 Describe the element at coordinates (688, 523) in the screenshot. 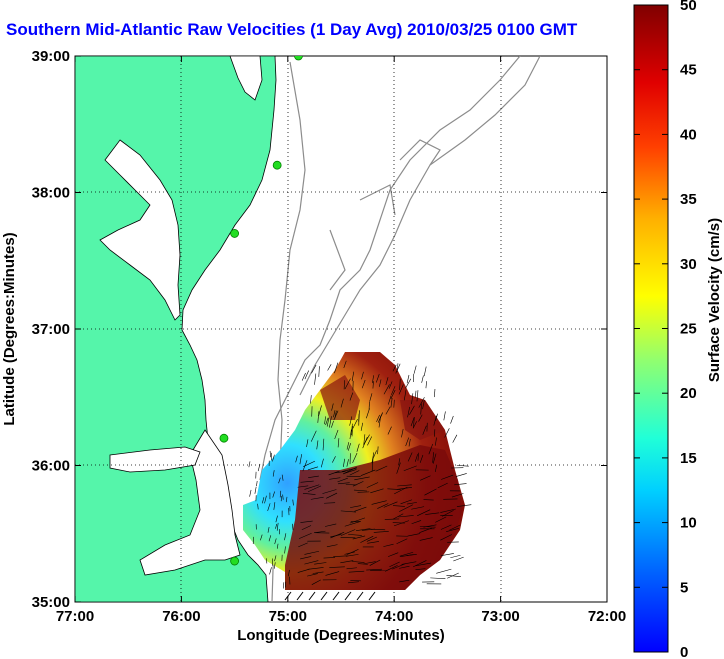

I see `colorbar-tick-label: 10` at that location.